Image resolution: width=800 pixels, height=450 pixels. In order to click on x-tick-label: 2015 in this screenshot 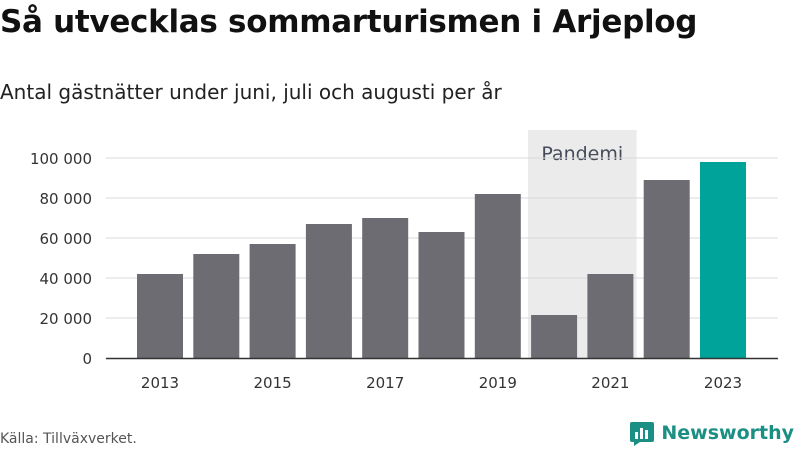, I will do `click(273, 383)`.